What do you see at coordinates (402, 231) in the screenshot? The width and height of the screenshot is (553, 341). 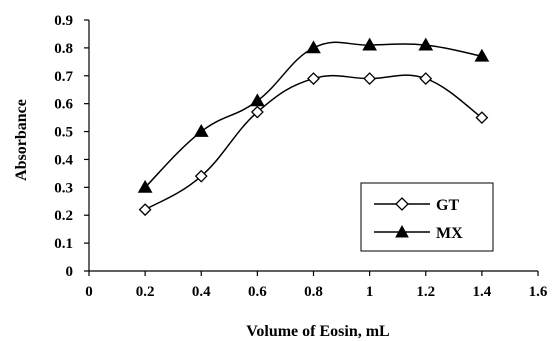 I see `legend-marker-mx` at bounding box center [402, 231].